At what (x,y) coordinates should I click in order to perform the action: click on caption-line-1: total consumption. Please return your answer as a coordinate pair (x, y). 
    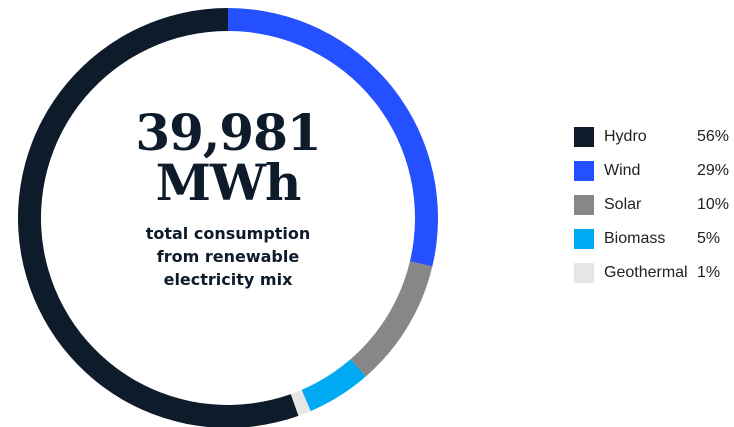
    Looking at the image, I should click on (228, 233).